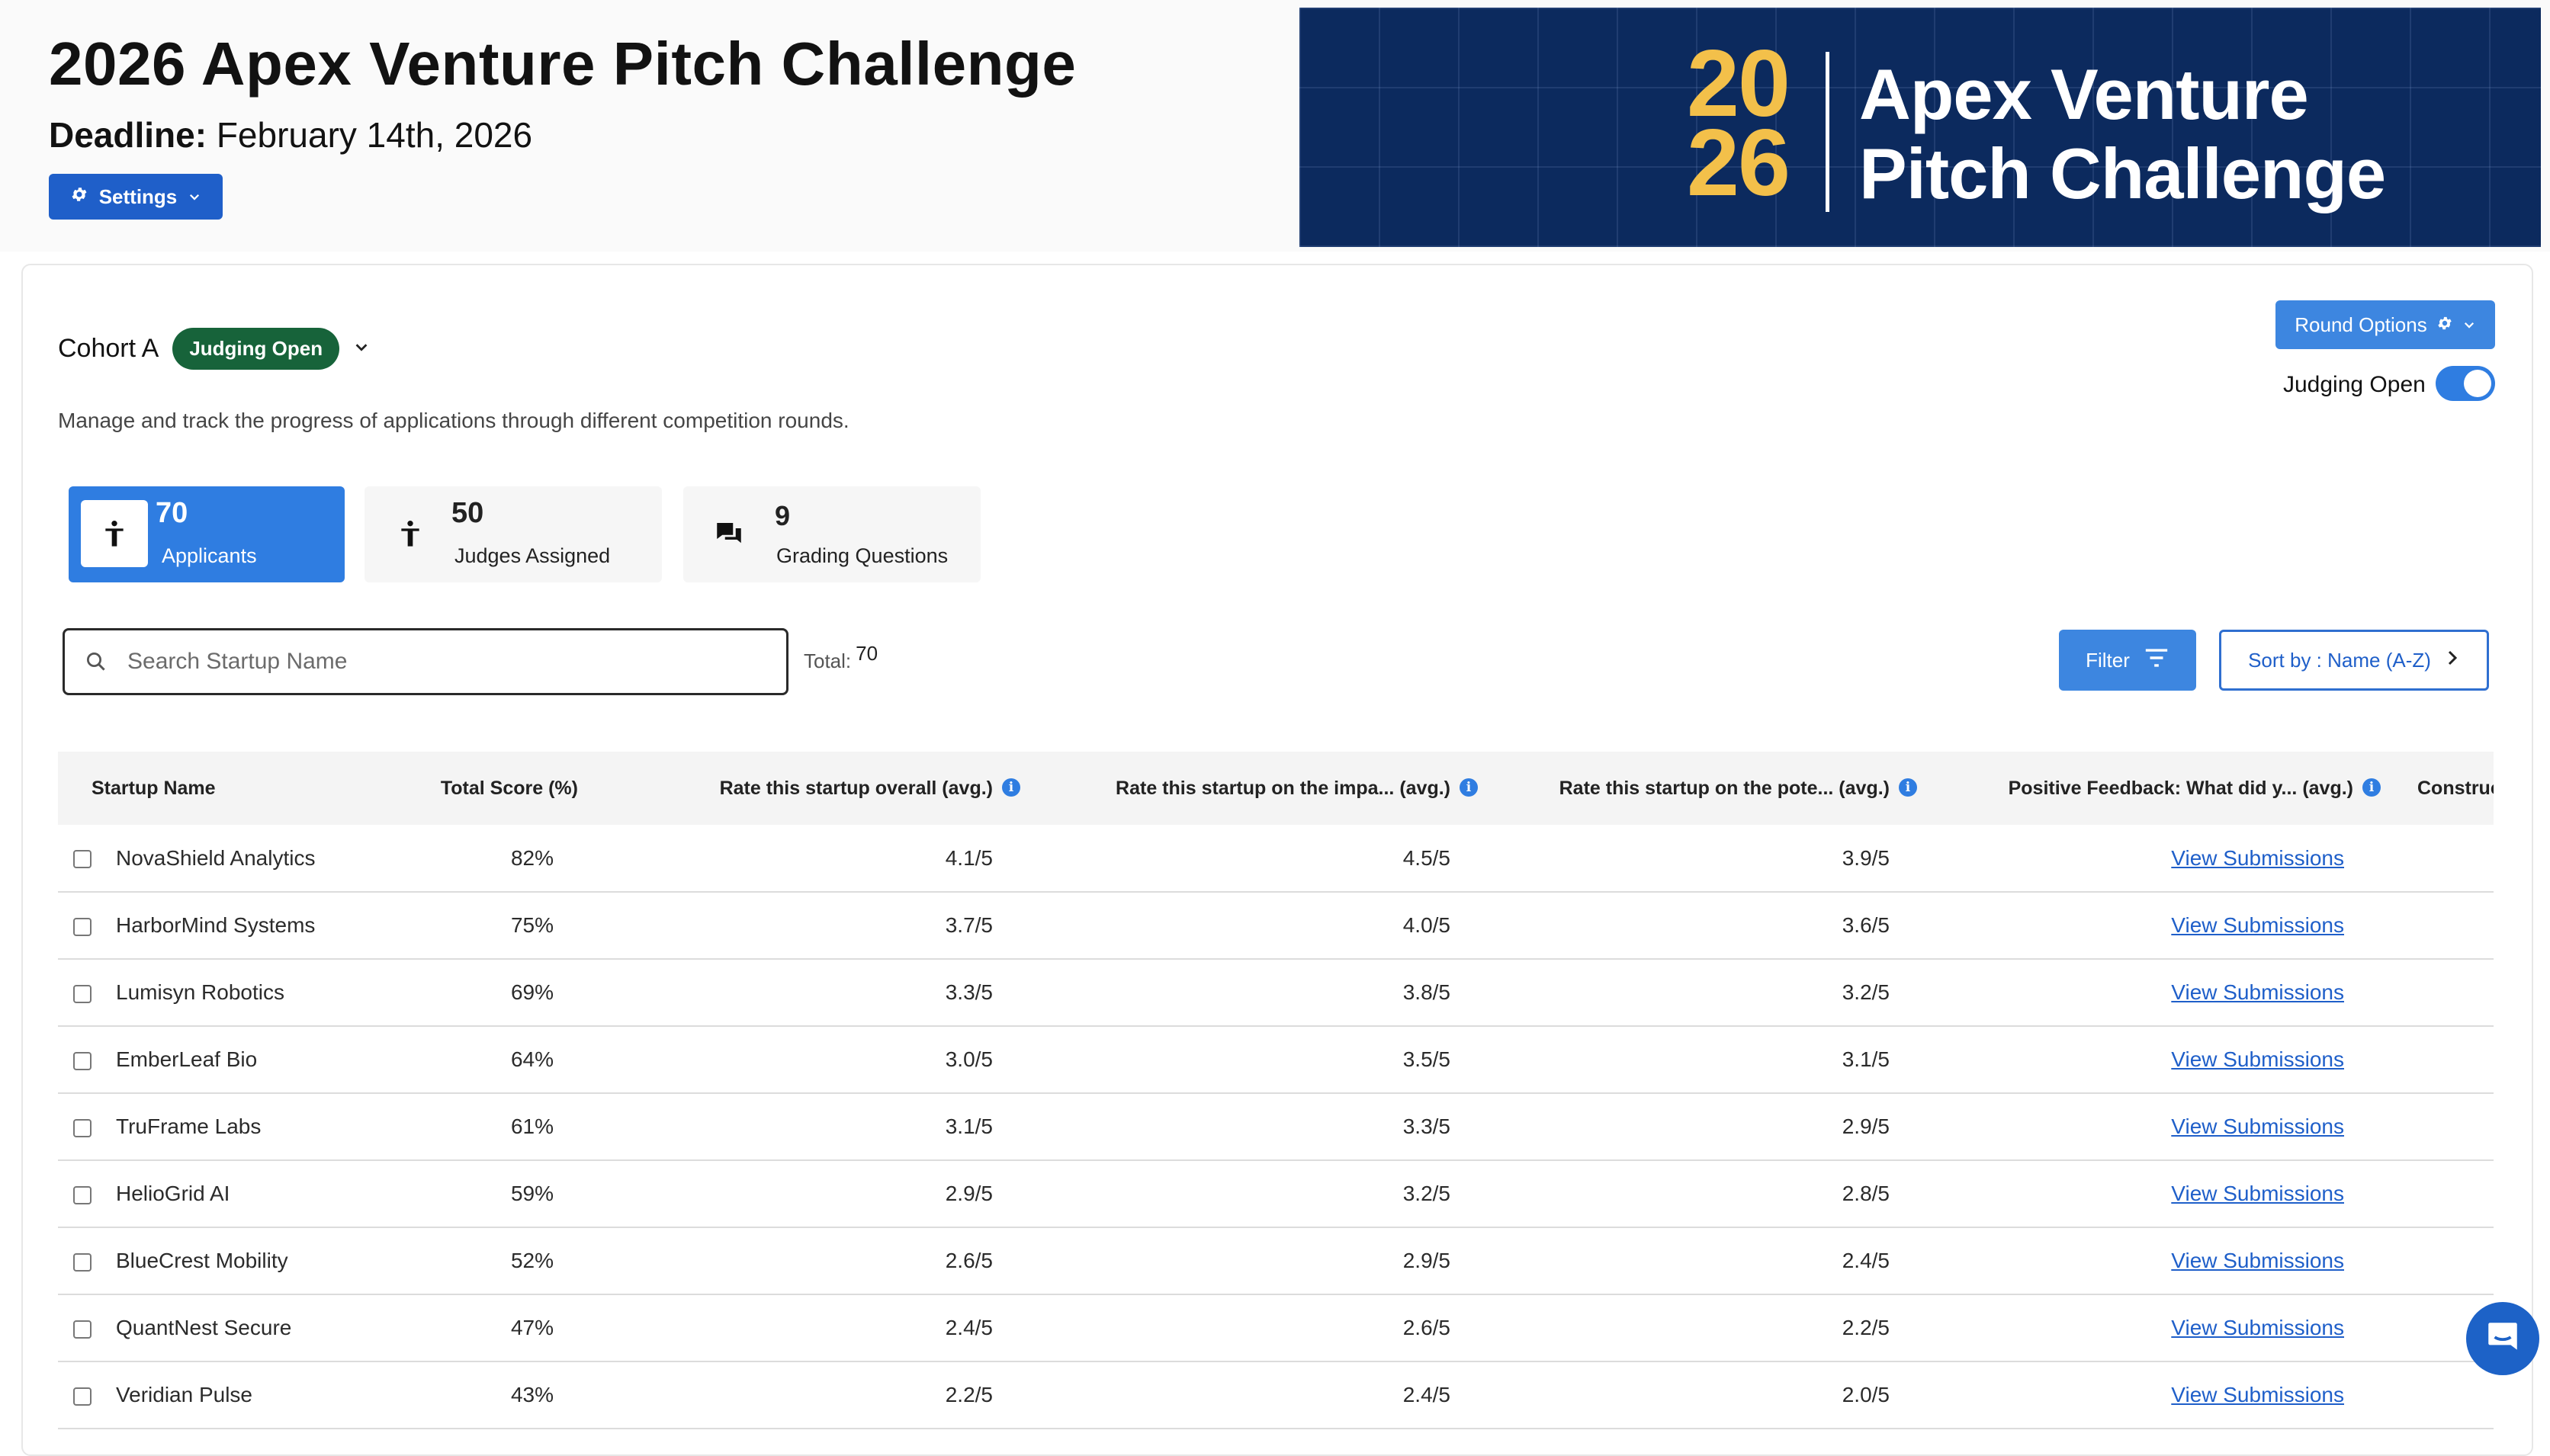  Describe the element at coordinates (470, 788) in the screenshot. I see `col-total-score: Total Score (%)` at that location.